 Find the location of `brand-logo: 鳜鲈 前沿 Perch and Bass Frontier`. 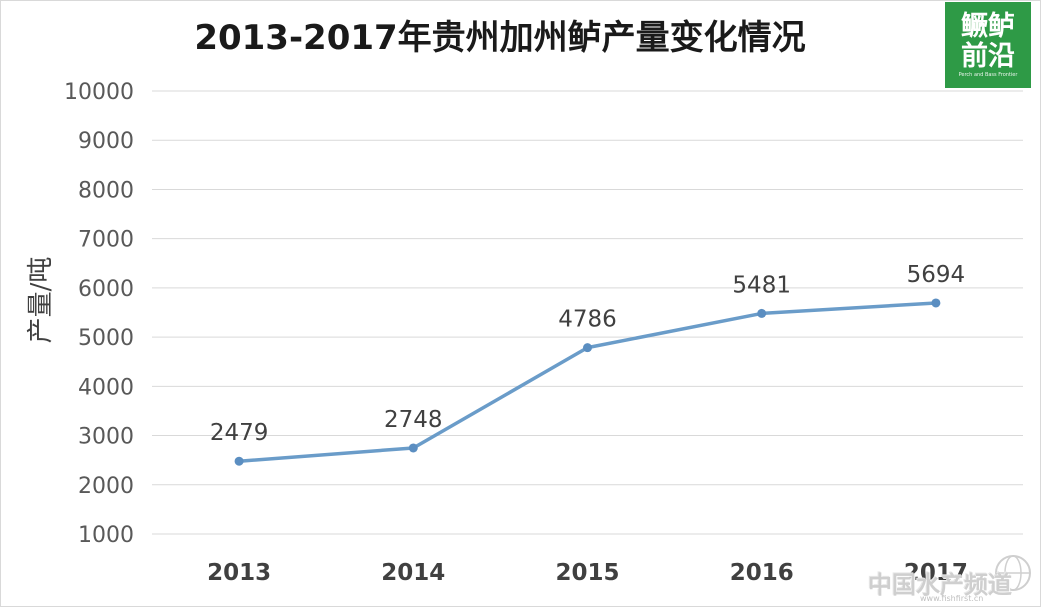

brand-logo: 鳜鲈 前沿 Perch and Bass Frontier is located at coordinates (988, 45).